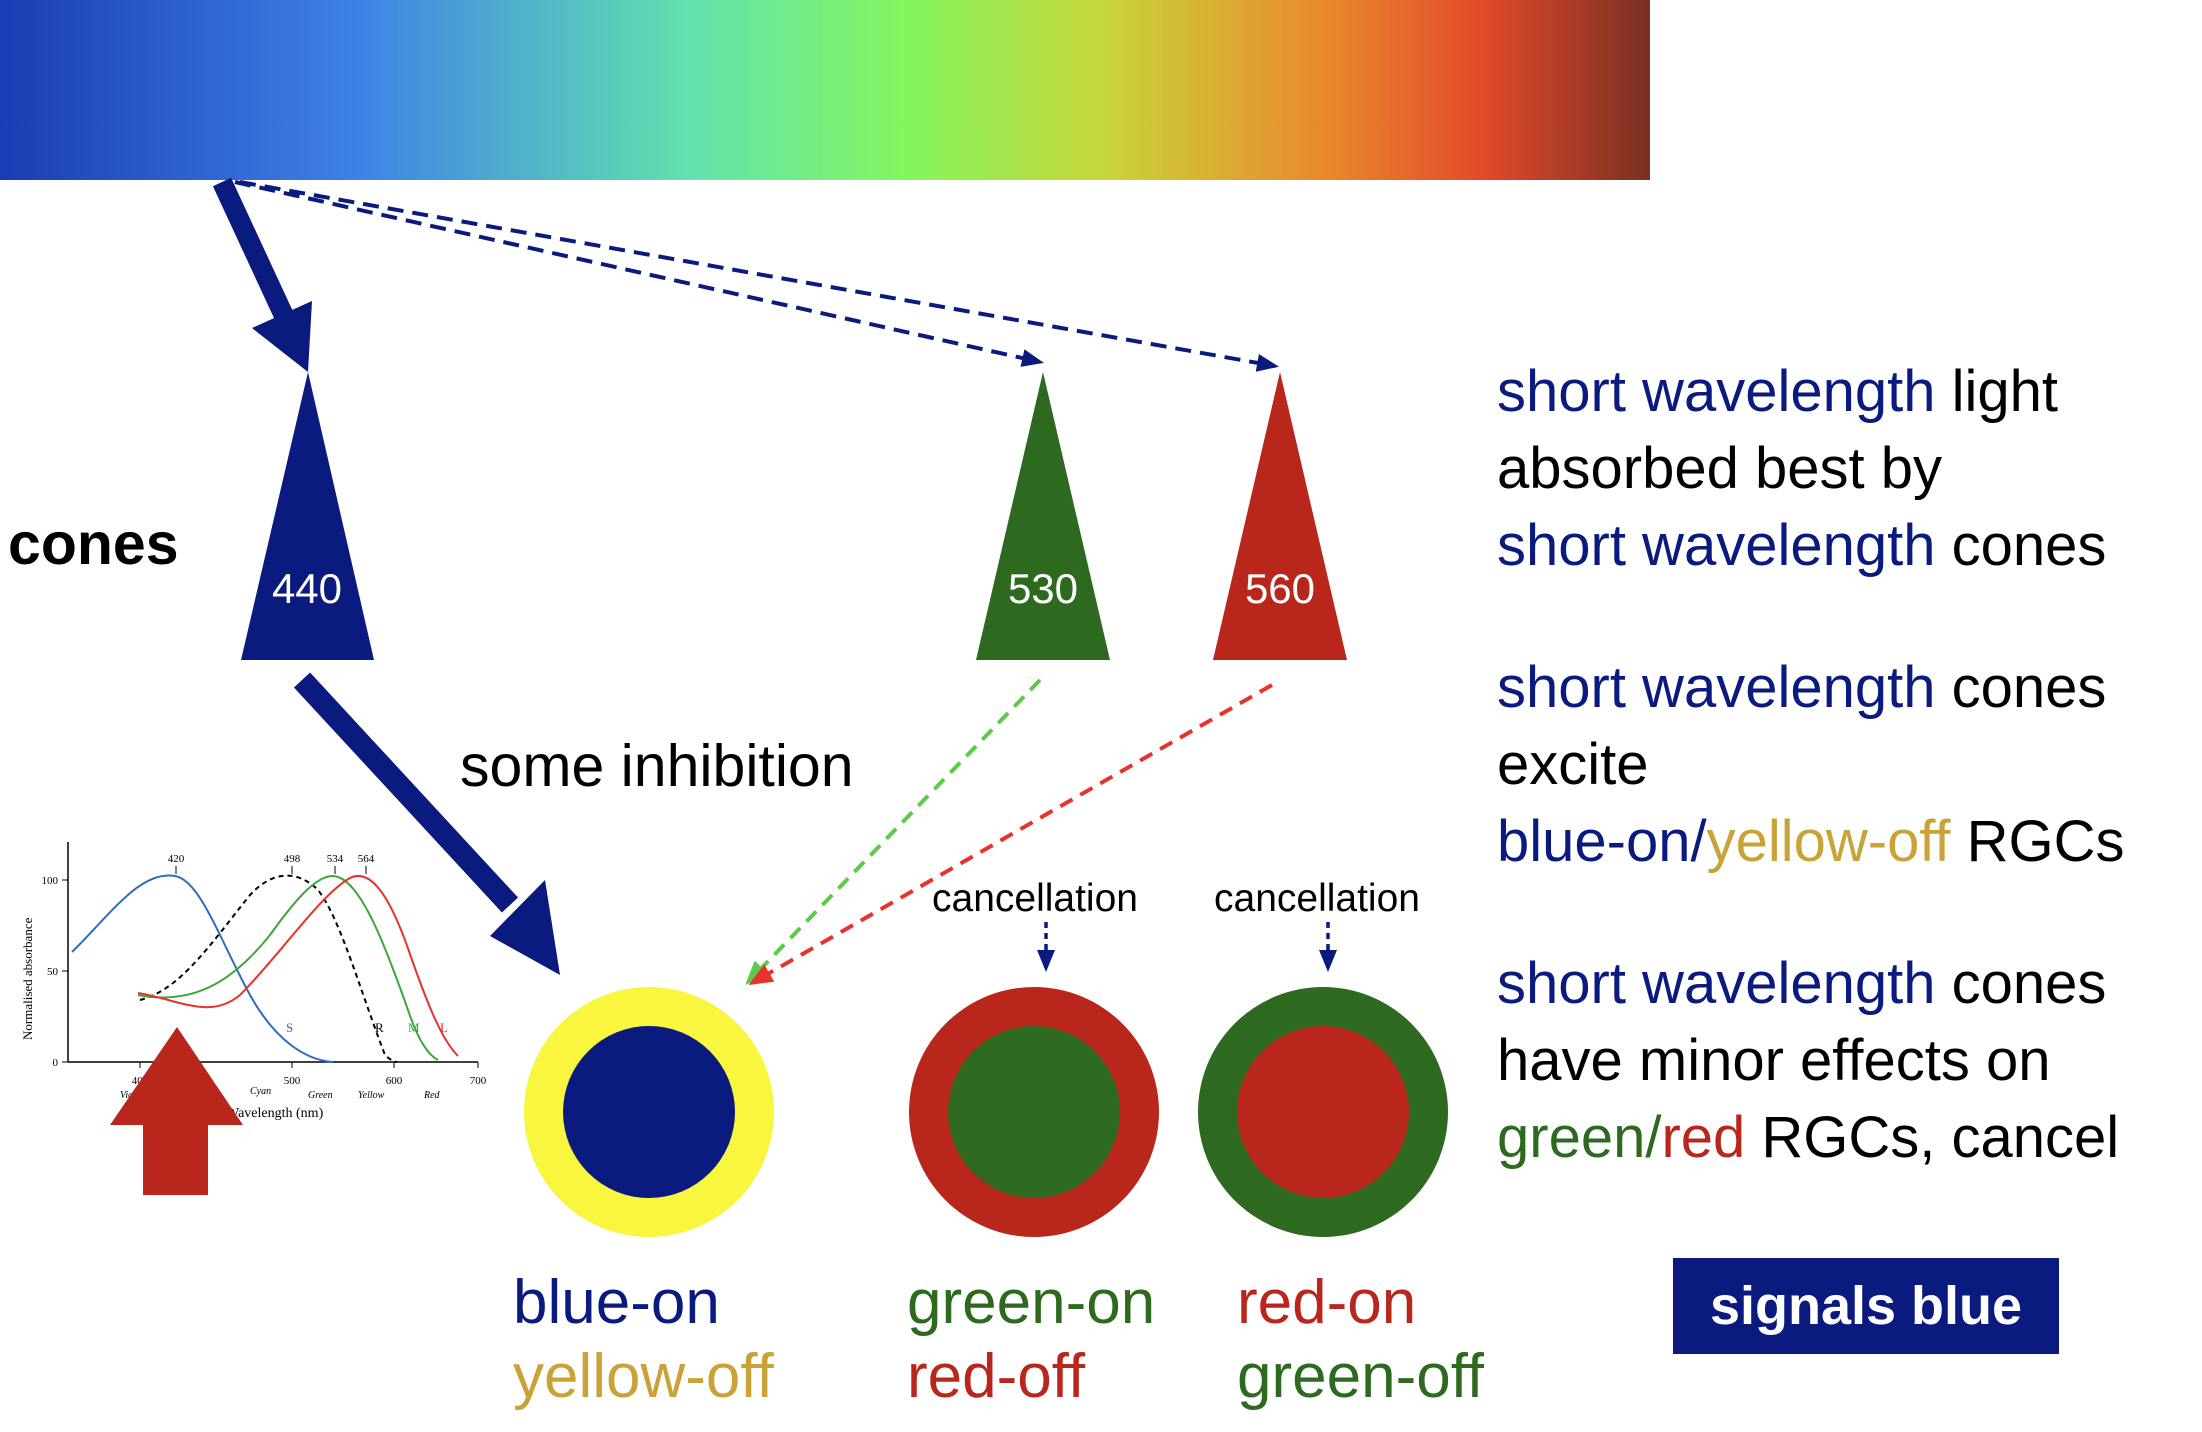 This screenshot has height=1432, width=2202. What do you see at coordinates (268, 968) in the screenshot?
I see `rod-absorbance-curve` at bounding box center [268, 968].